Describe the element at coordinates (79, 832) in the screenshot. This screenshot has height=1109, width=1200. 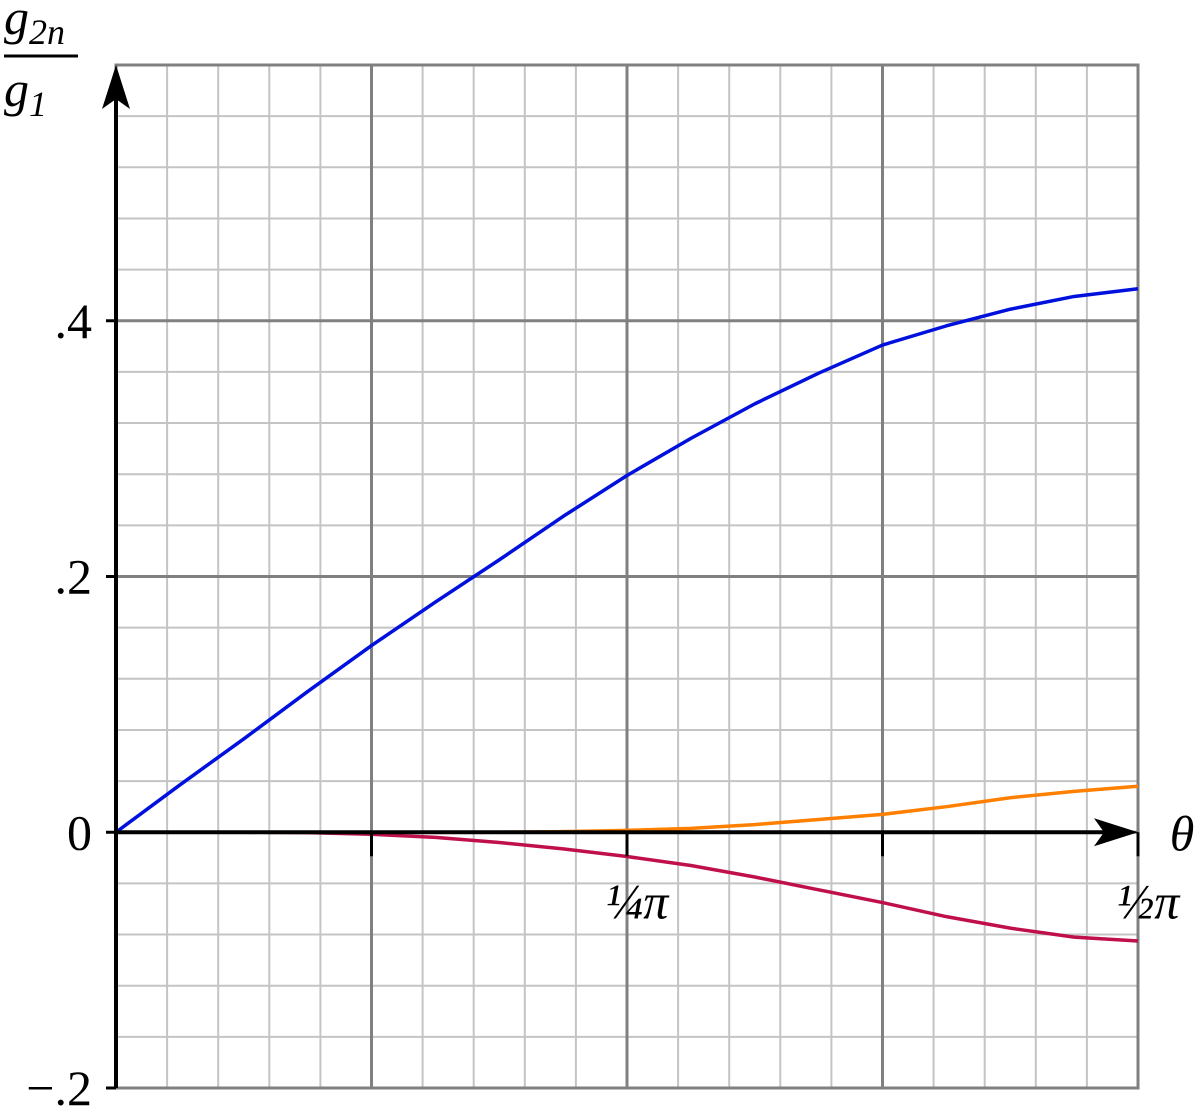
I see `y-tick-label: 0` at that location.